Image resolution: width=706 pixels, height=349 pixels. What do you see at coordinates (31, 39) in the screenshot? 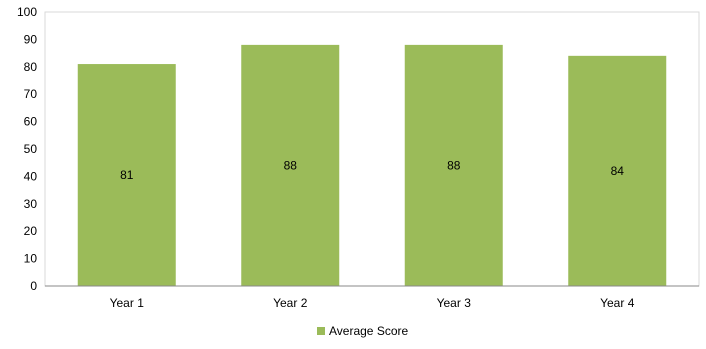
I see `y-tick-label: 90` at bounding box center [31, 39].